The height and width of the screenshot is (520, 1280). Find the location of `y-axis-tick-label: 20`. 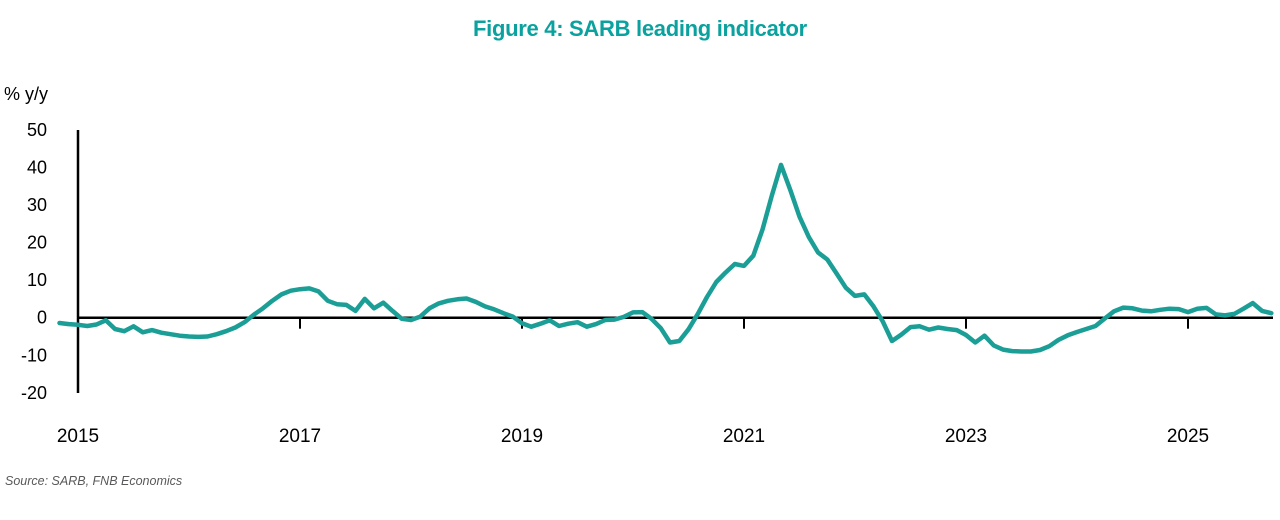

y-axis-tick-label: 20 is located at coordinates (37, 243).